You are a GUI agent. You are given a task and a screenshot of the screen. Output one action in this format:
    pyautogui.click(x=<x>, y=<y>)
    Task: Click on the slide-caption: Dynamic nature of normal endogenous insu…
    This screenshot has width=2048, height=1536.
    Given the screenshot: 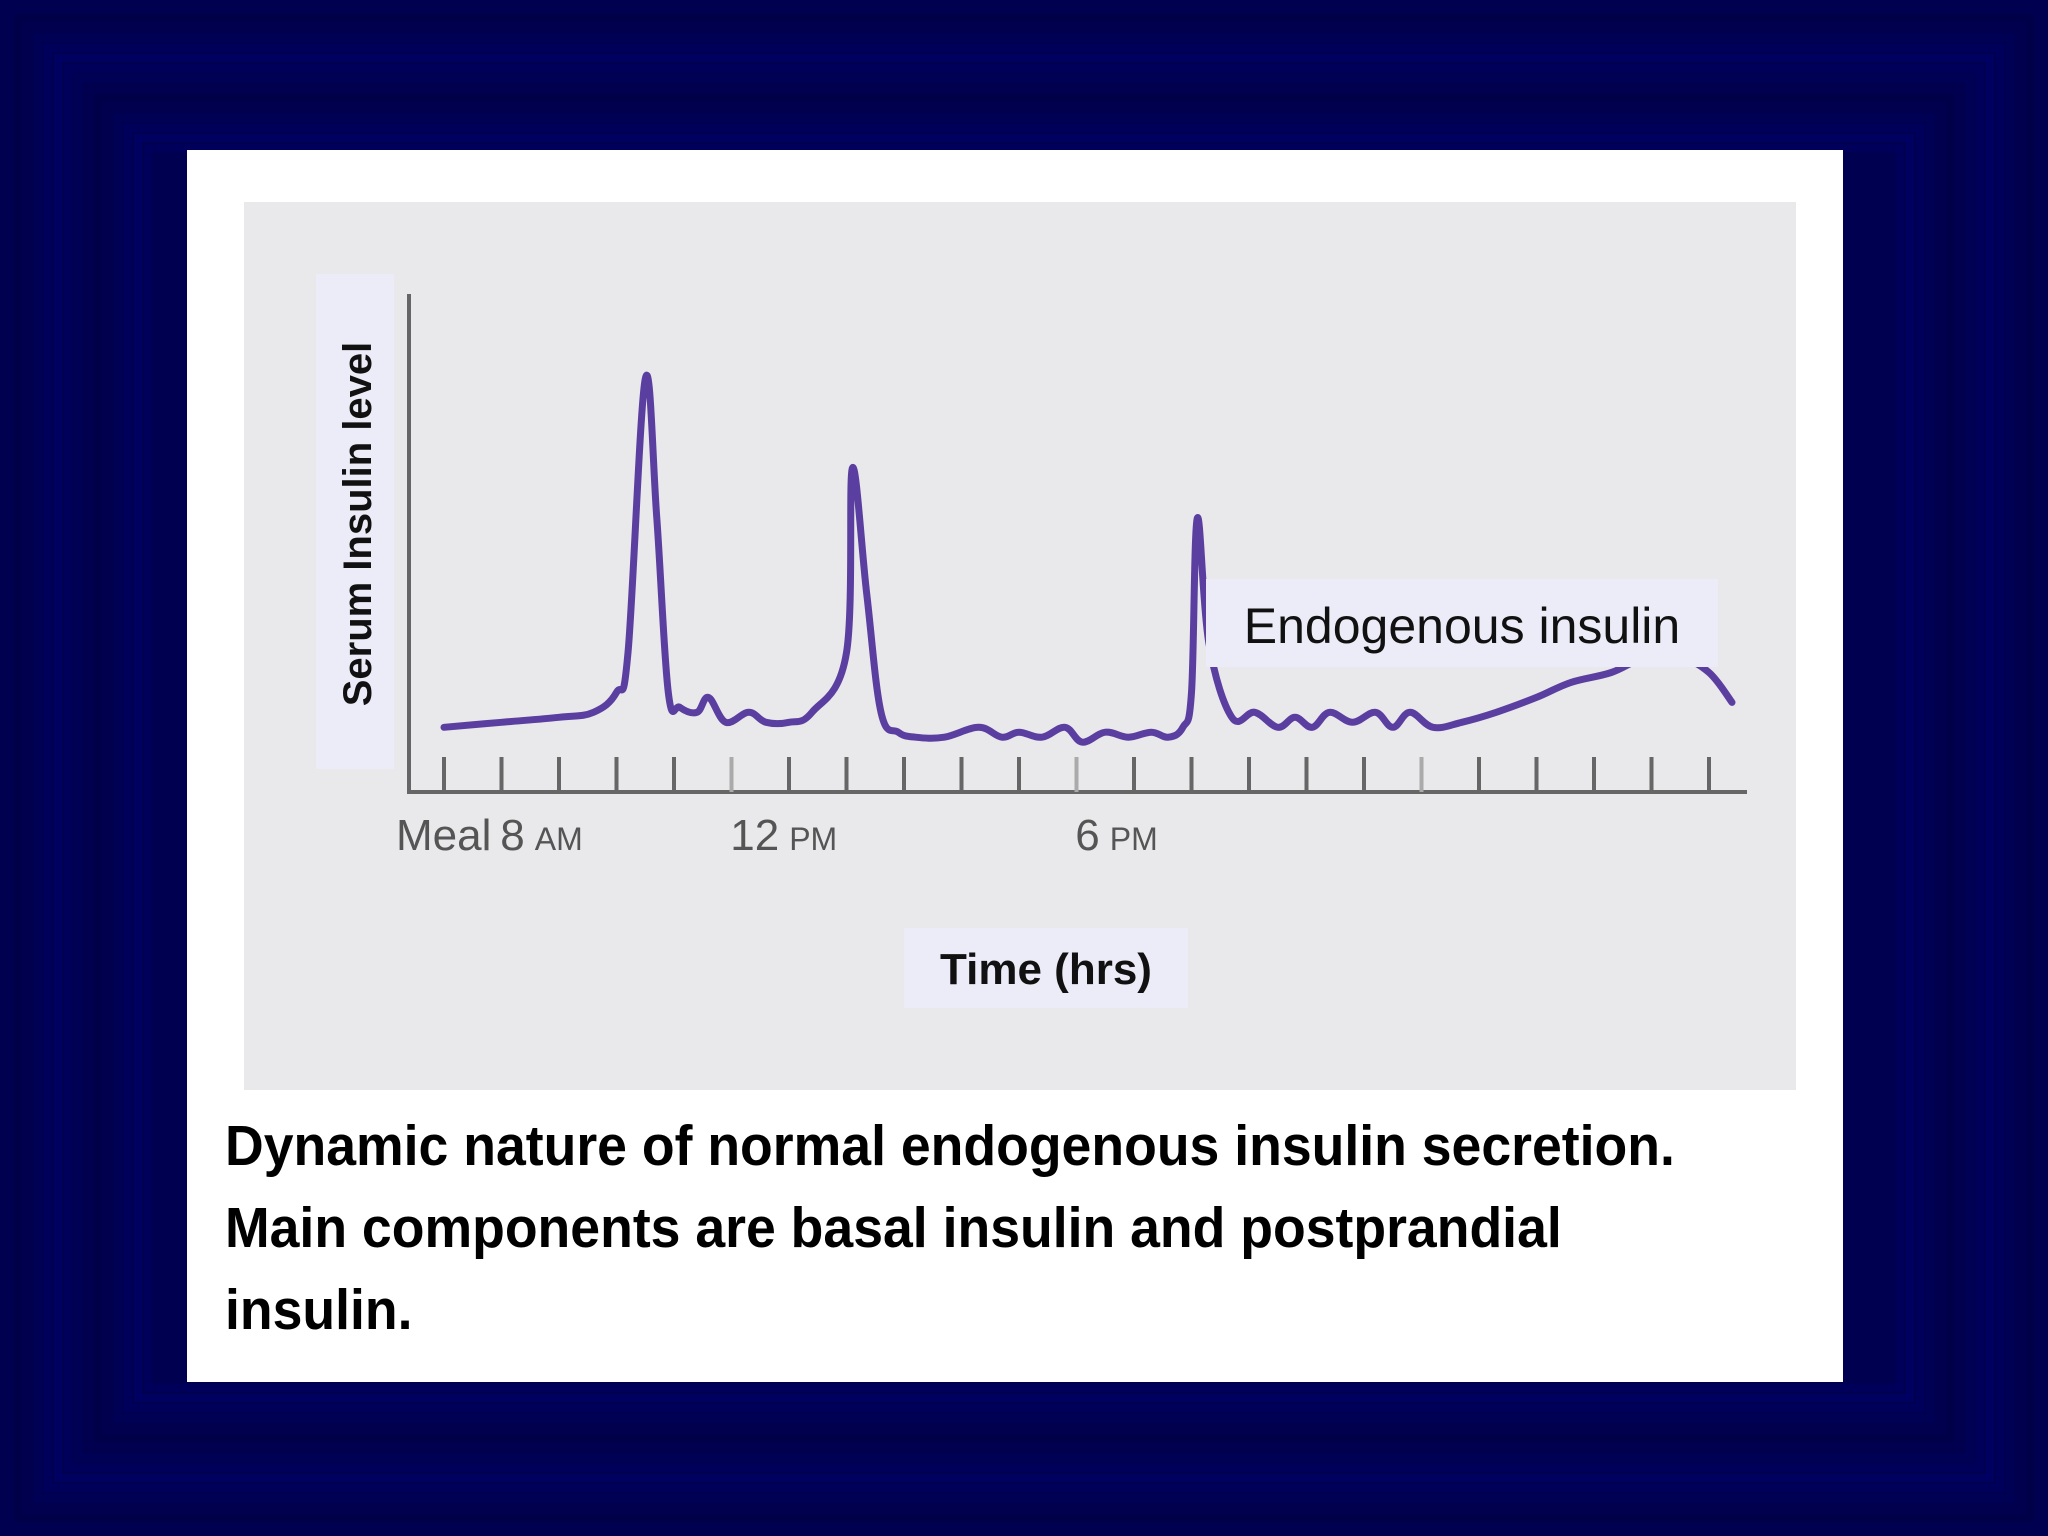 What is the action you would take?
    pyautogui.click(x=950, y=1228)
    